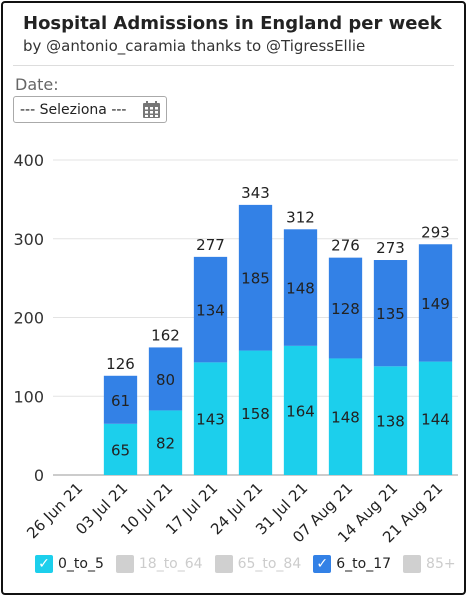 This screenshot has height=600, width=471. Describe the element at coordinates (151, 109) in the screenshot. I see `calendar-icon` at that location.